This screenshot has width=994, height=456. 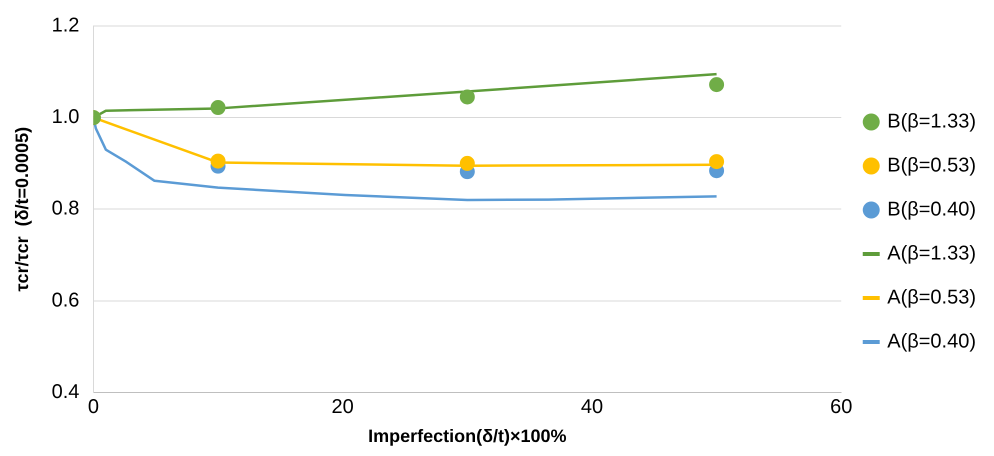 What do you see at coordinates (93, 407) in the screenshot?
I see `x-tick-label: 0` at bounding box center [93, 407].